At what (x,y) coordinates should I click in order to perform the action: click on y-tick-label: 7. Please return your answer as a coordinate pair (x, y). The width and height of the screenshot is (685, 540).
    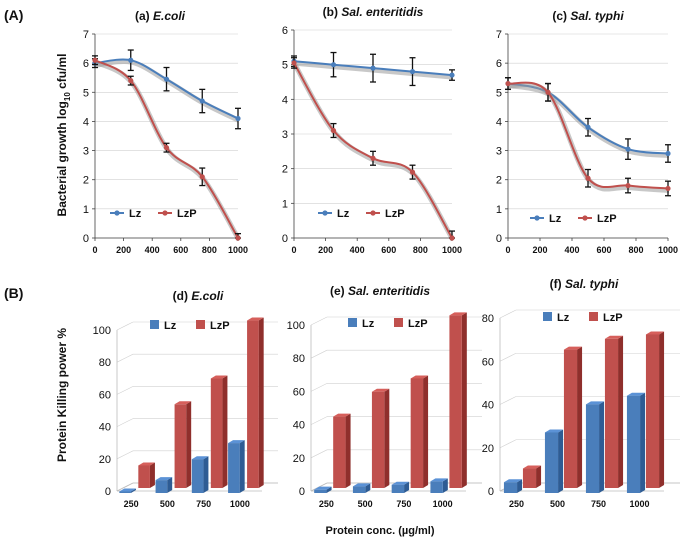
    Looking at the image, I should click on (86, 35).